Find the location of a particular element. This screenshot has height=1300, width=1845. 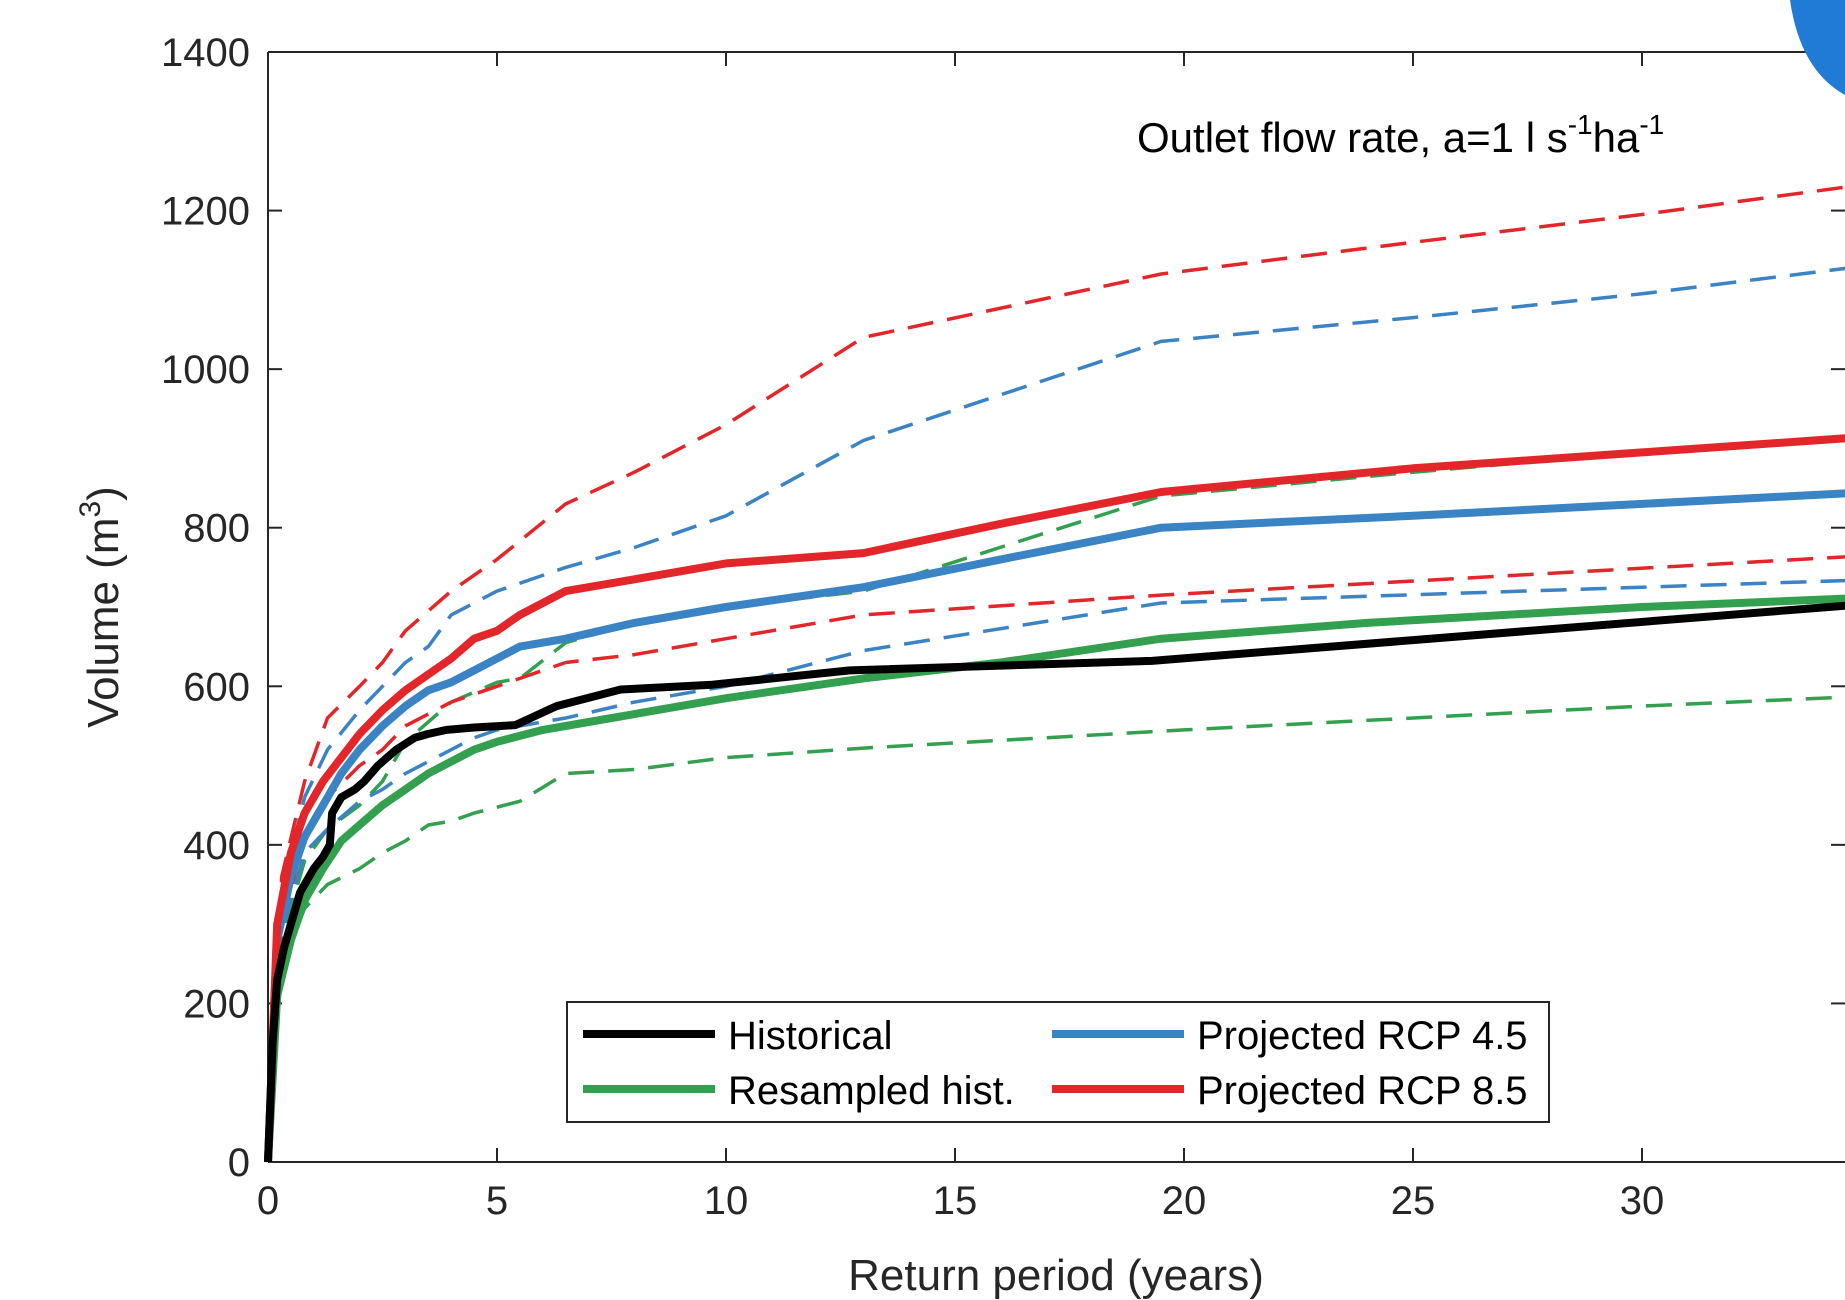

y-tick-label: 1000 is located at coordinates (205, 370).